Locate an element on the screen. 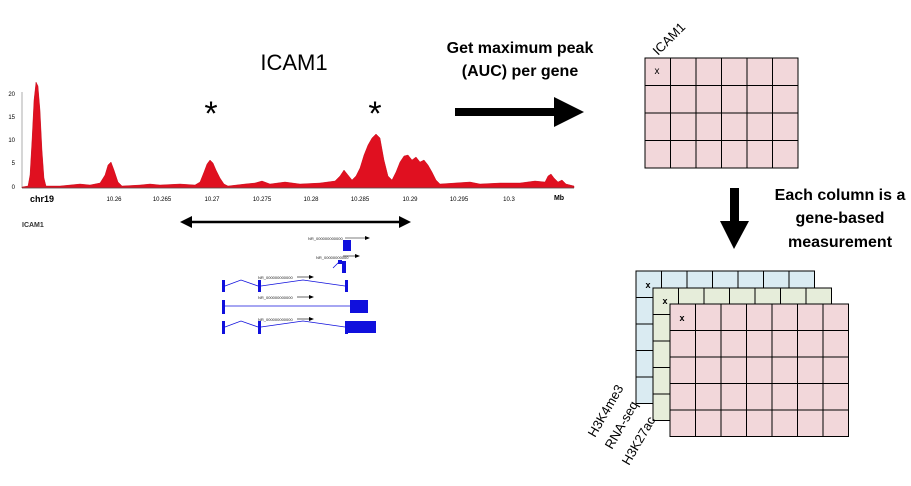  step-label-line: Each column is a is located at coordinates (840, 195).